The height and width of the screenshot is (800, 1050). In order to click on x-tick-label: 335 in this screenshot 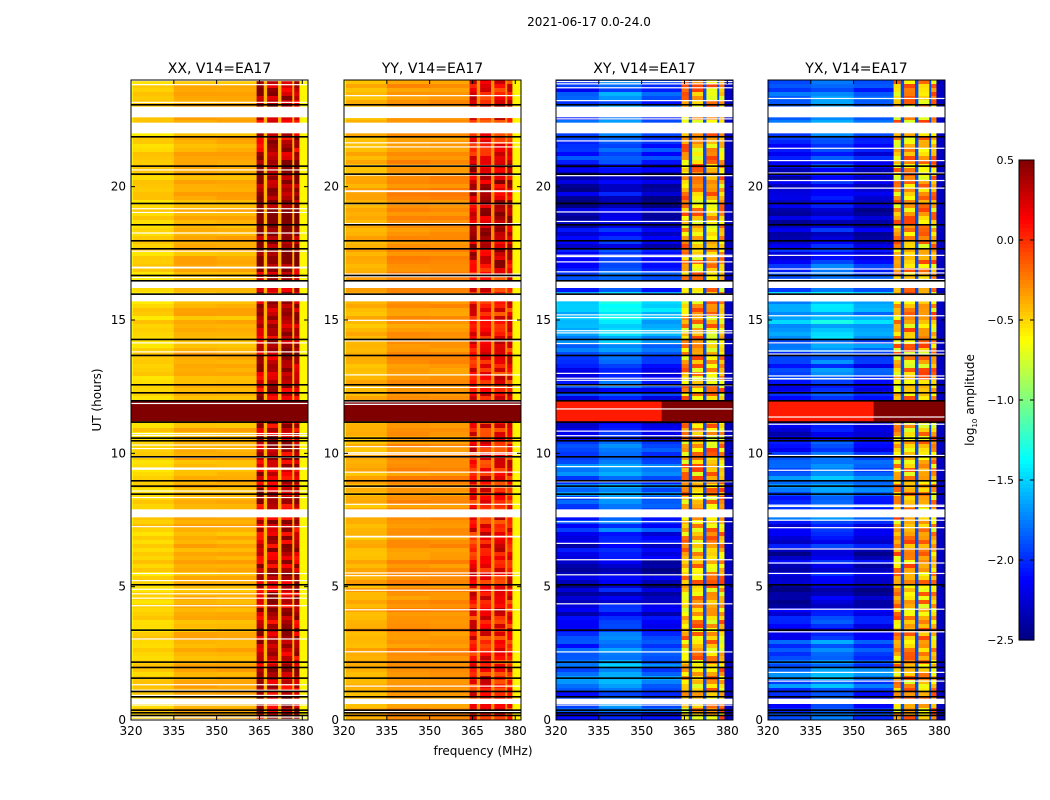, I will do `click(386, 731)`.